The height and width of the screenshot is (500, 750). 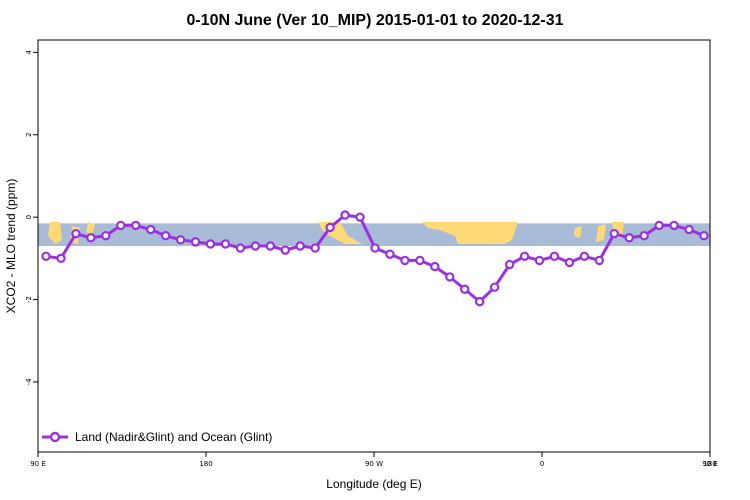 I want to click on y-tick-label: -4, so click(x=29, y=382).